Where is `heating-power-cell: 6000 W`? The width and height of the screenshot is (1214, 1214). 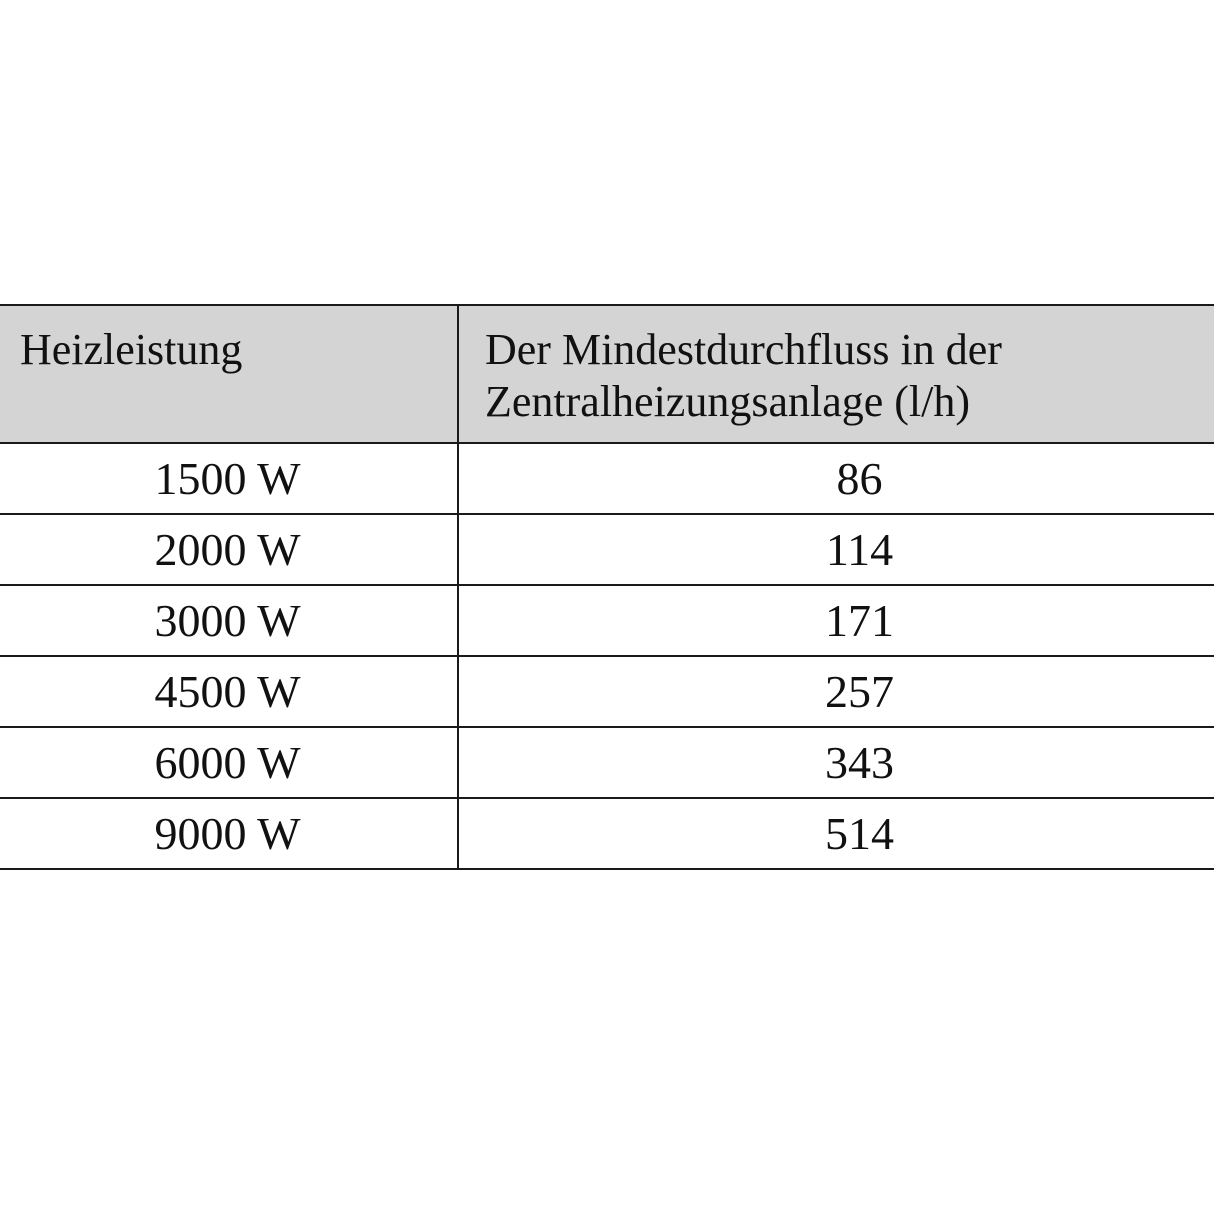
heating-power-cell: 6000 W is located at coordinates (229, 762).